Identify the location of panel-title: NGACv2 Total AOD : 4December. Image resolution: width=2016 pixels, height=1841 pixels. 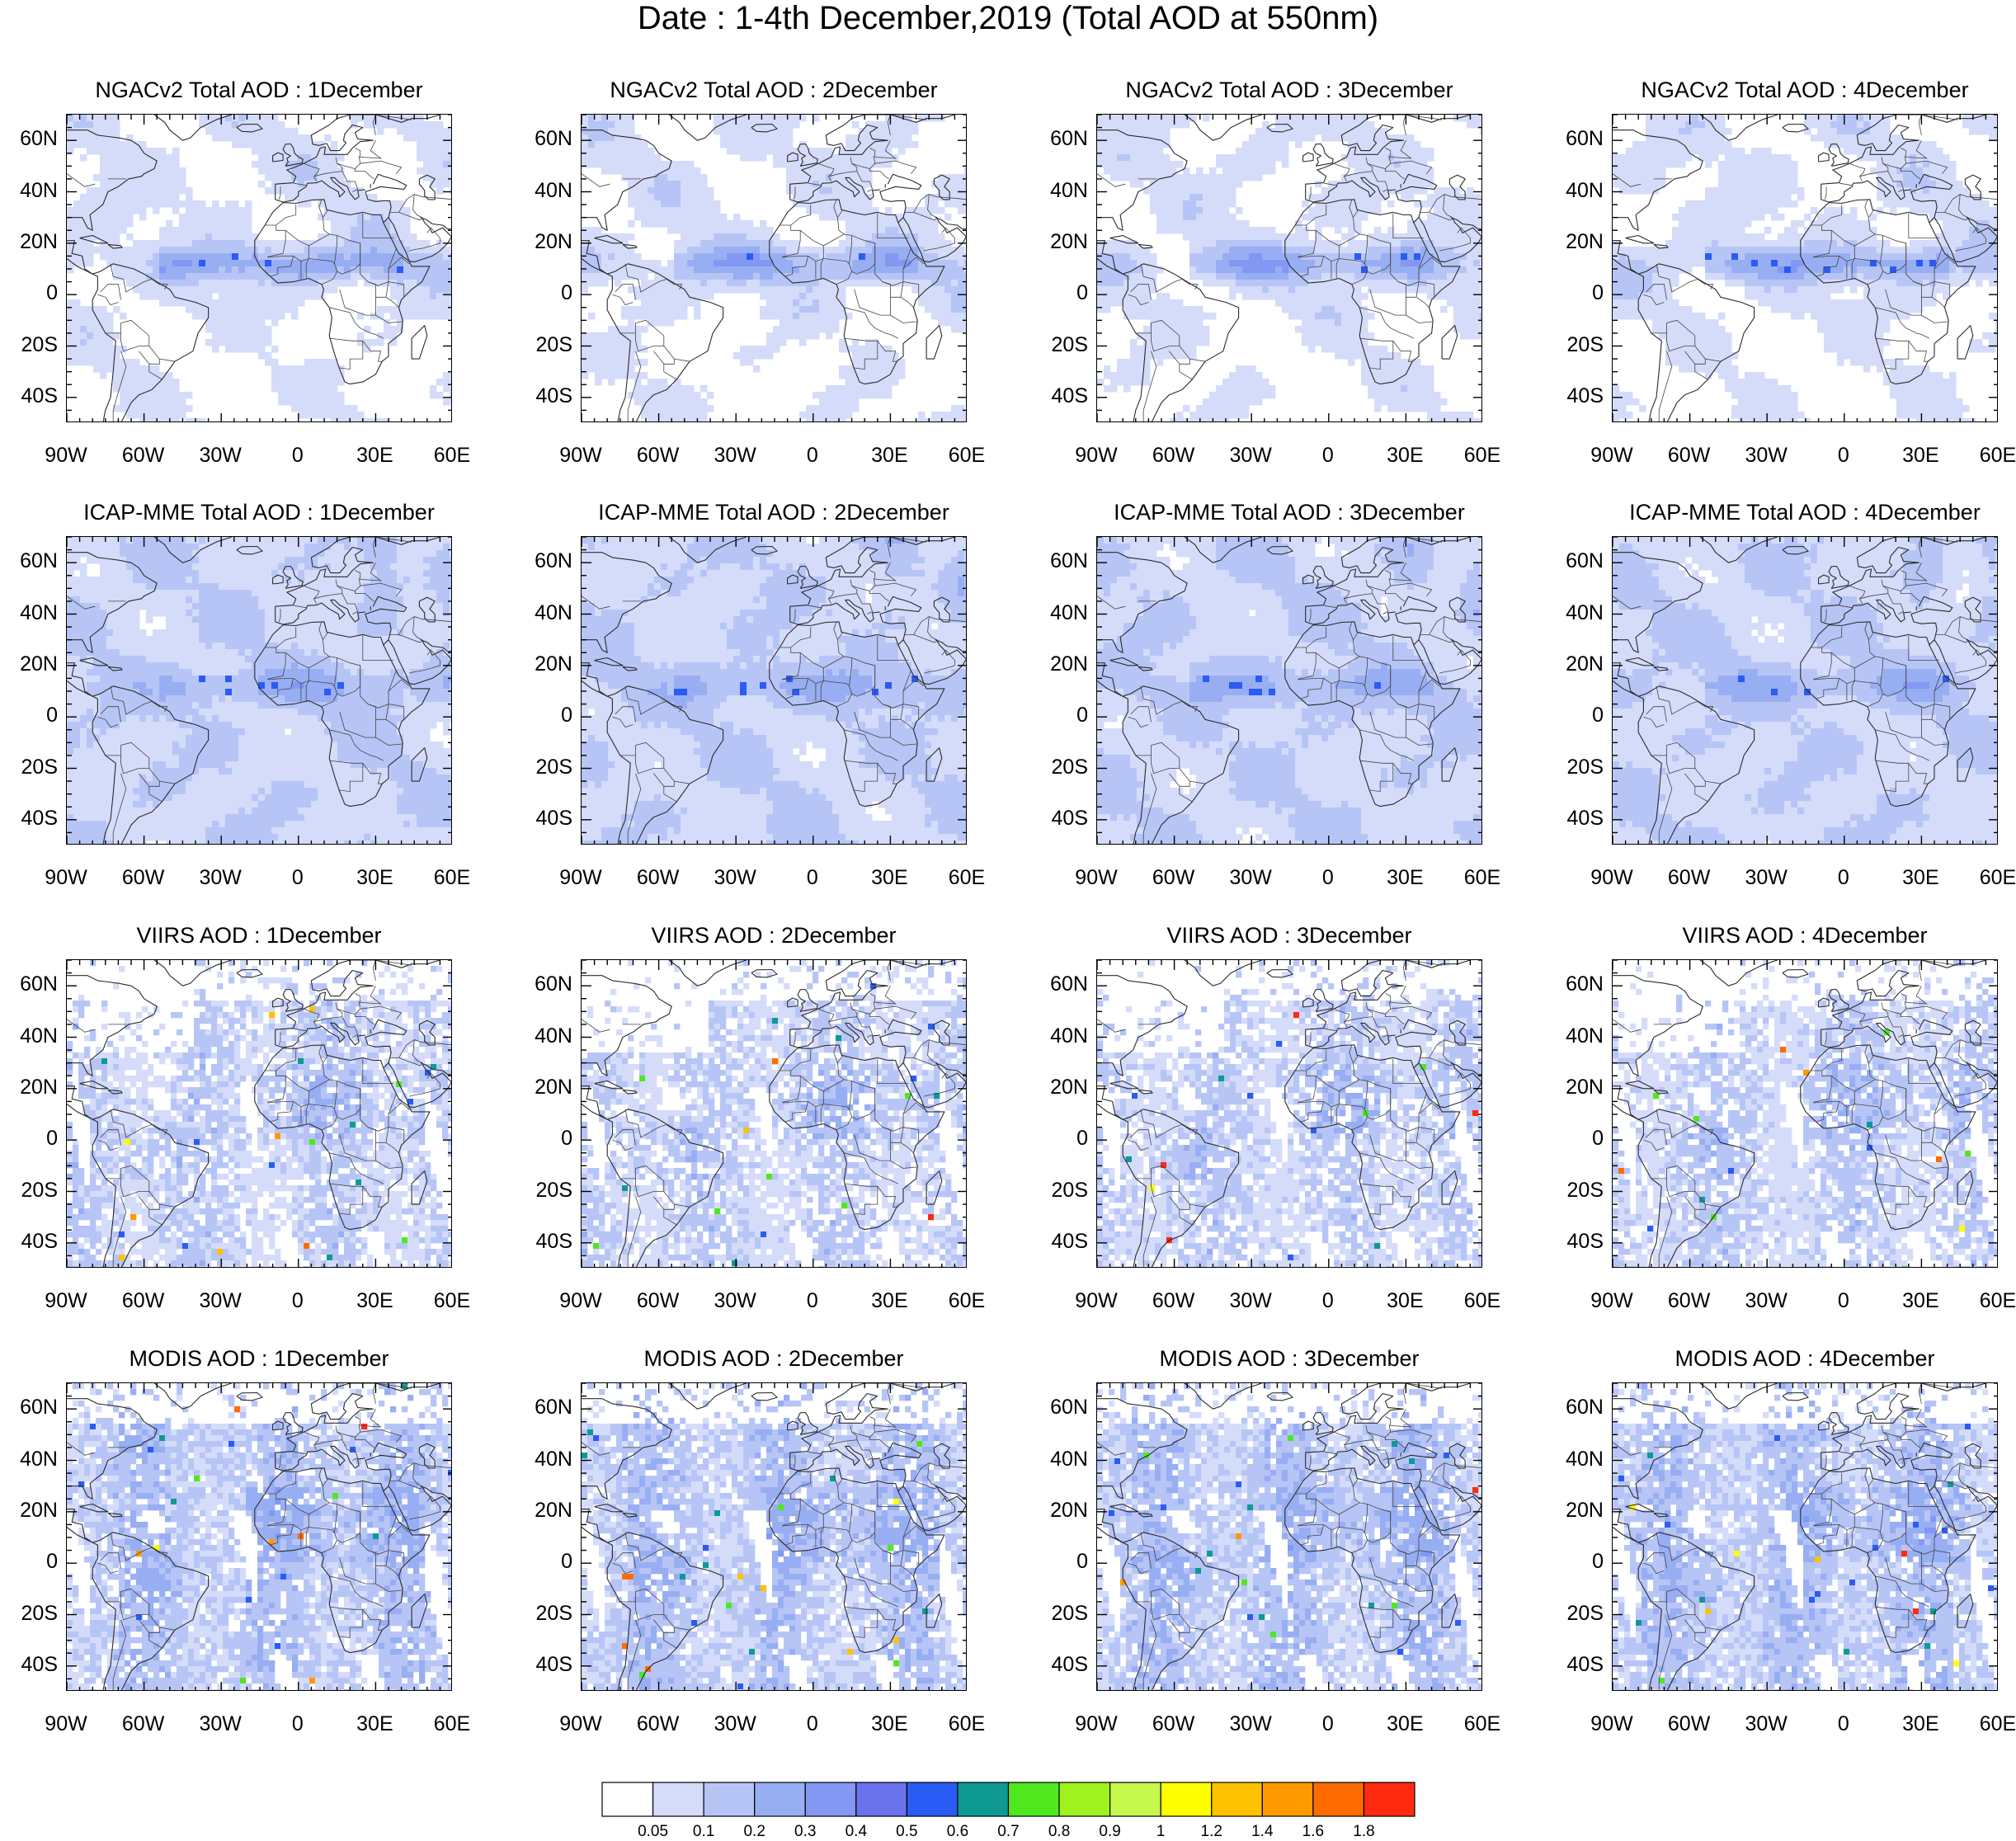
(1797, 90).